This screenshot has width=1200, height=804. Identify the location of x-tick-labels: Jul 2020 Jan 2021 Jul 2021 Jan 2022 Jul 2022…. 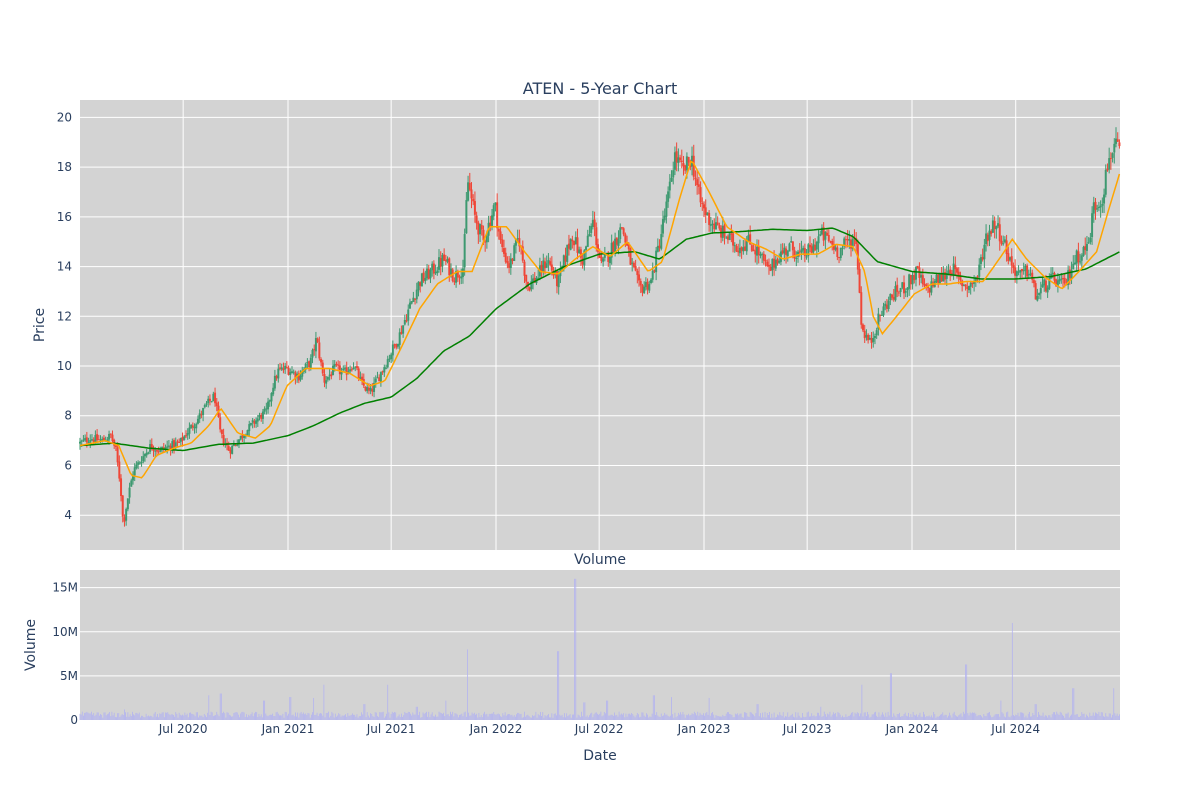
(599, 729).